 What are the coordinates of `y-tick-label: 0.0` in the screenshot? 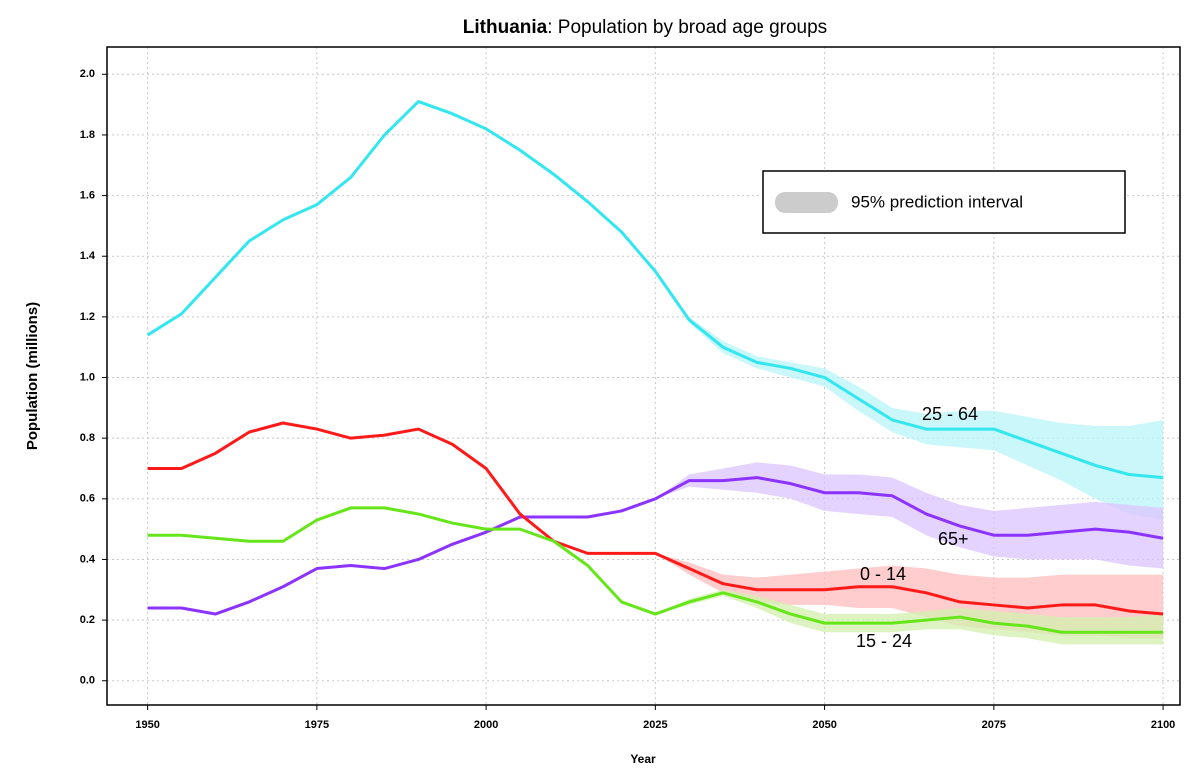 It's located at (87, 681).